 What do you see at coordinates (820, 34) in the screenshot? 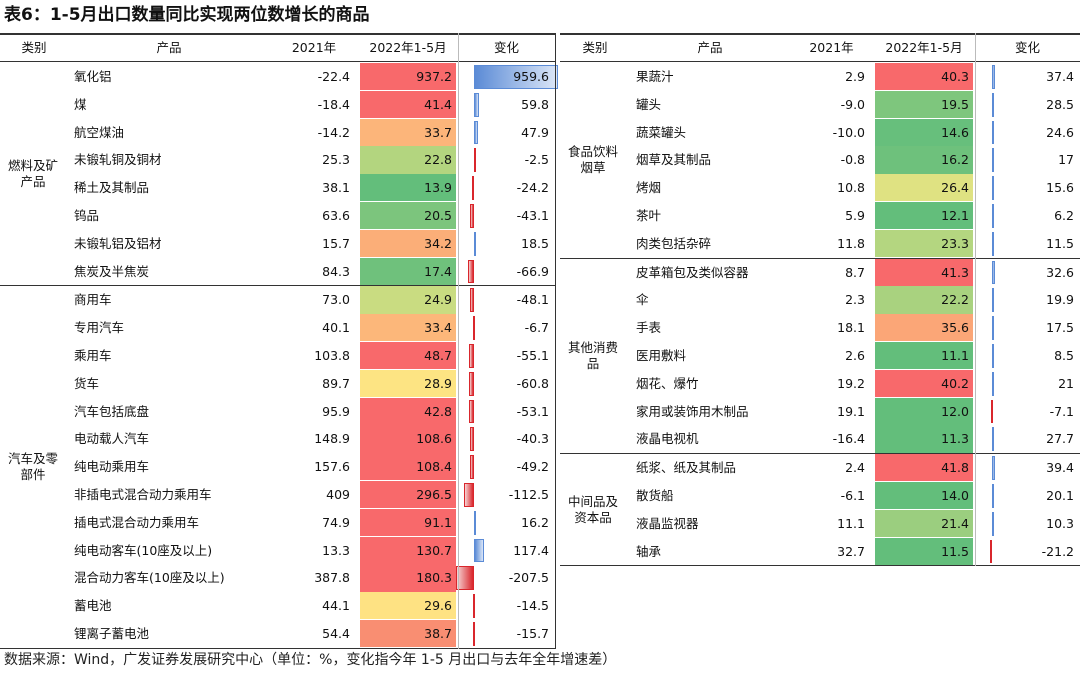
I see `table-top-rule` at bounding box center [820, 34].